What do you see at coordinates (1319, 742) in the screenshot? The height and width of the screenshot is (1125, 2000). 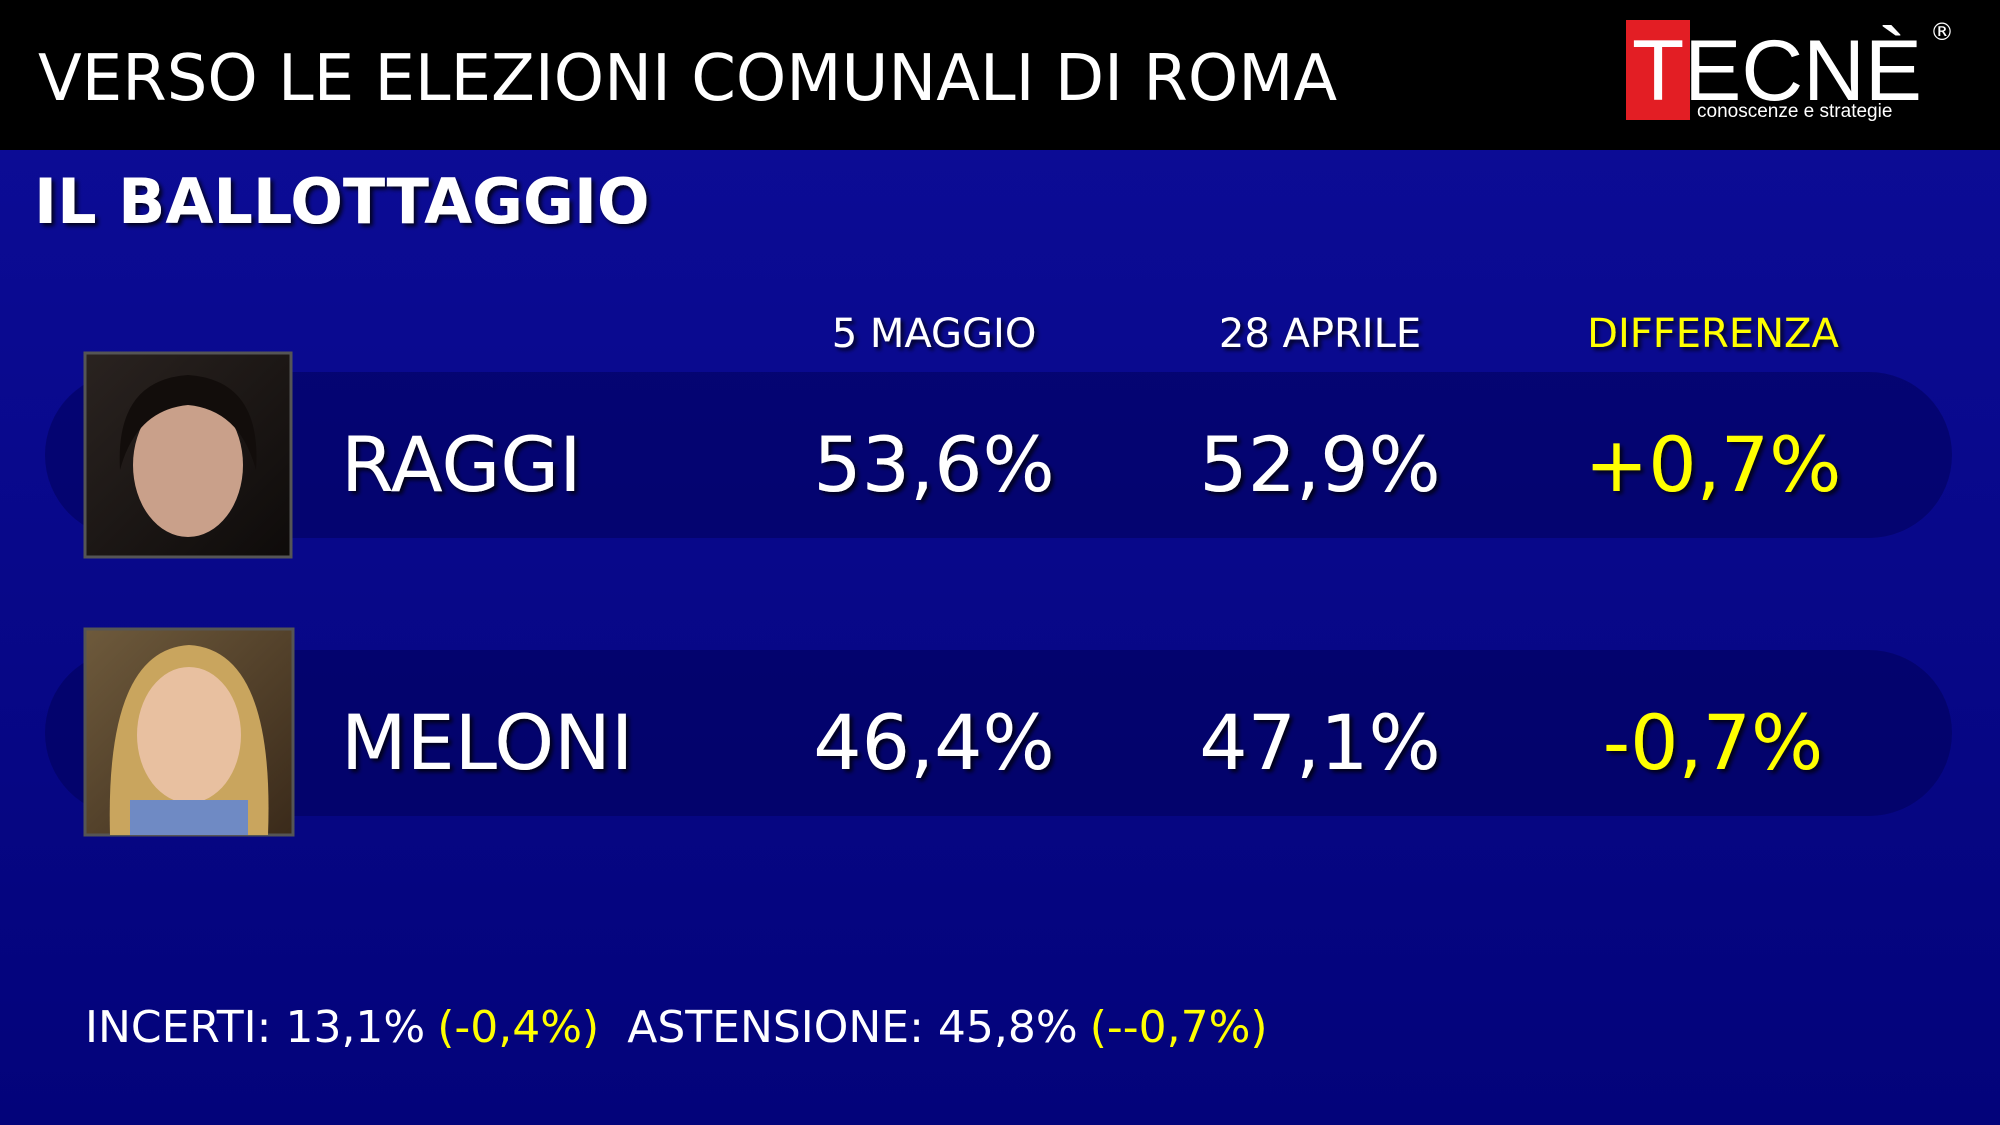 I see `cell-value: 47,1%` at bounding box center [1319, 742].